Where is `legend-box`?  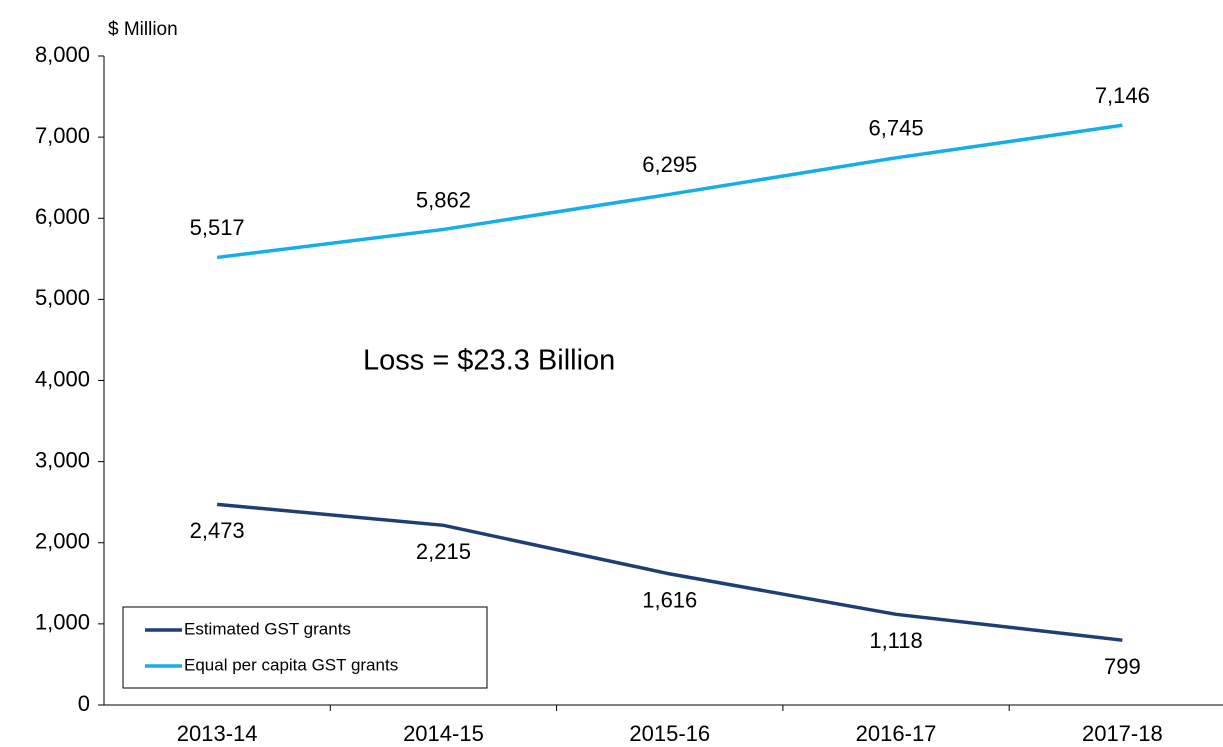 legend-box is located at coordinates (305, 647).